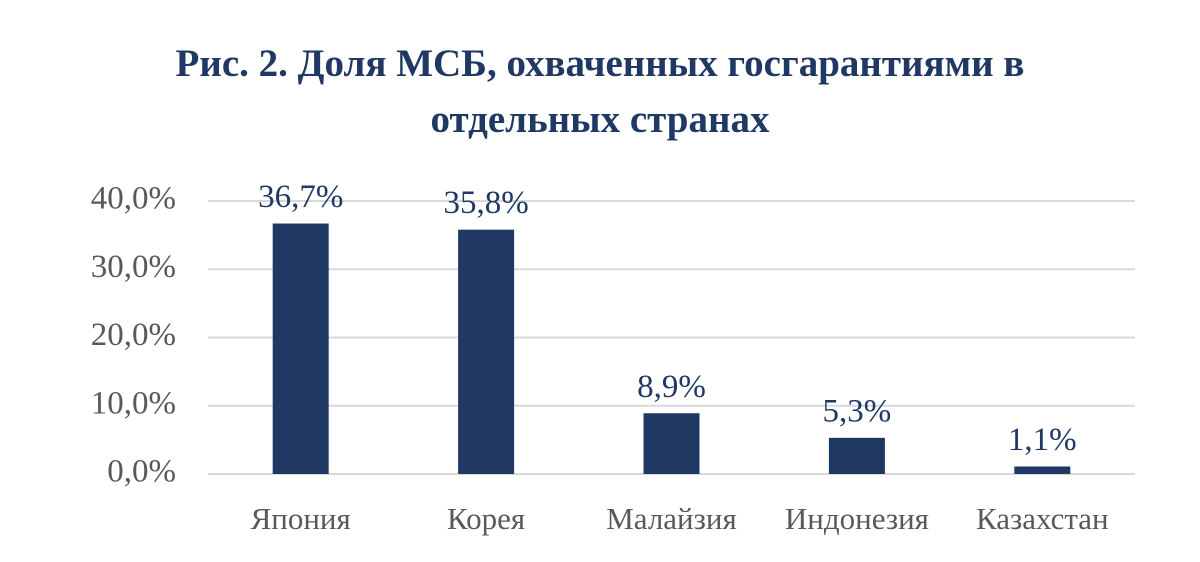 The width and height of the screenshot is (1200, 562). I want to click on value-label: 8,9%, so click(671, 387).